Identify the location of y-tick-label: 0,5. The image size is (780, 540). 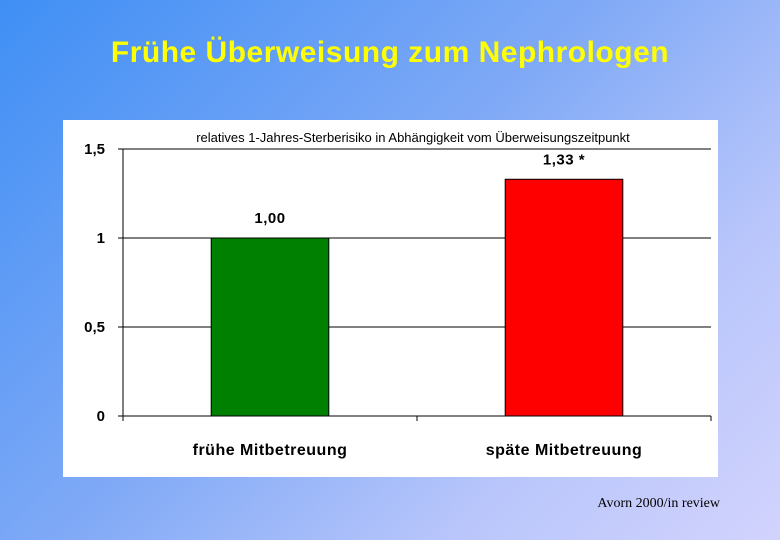
(94, 327).